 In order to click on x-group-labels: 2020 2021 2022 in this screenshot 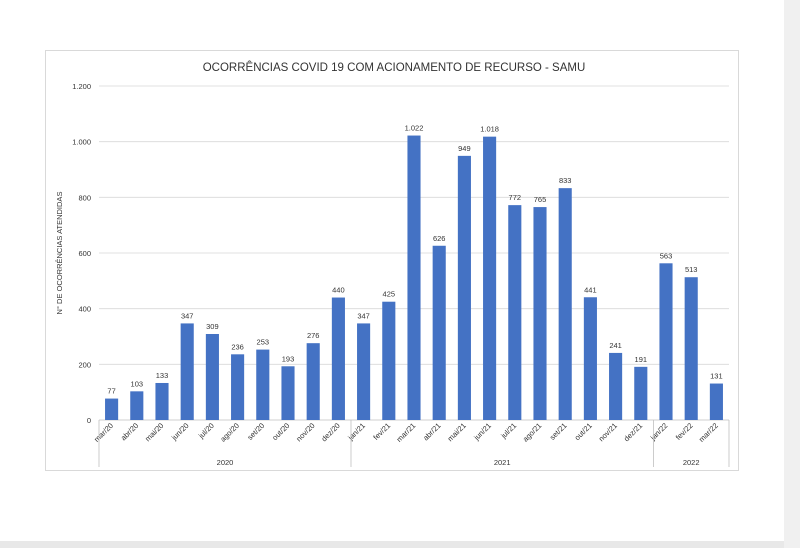, I will do `click(414, 443)`.